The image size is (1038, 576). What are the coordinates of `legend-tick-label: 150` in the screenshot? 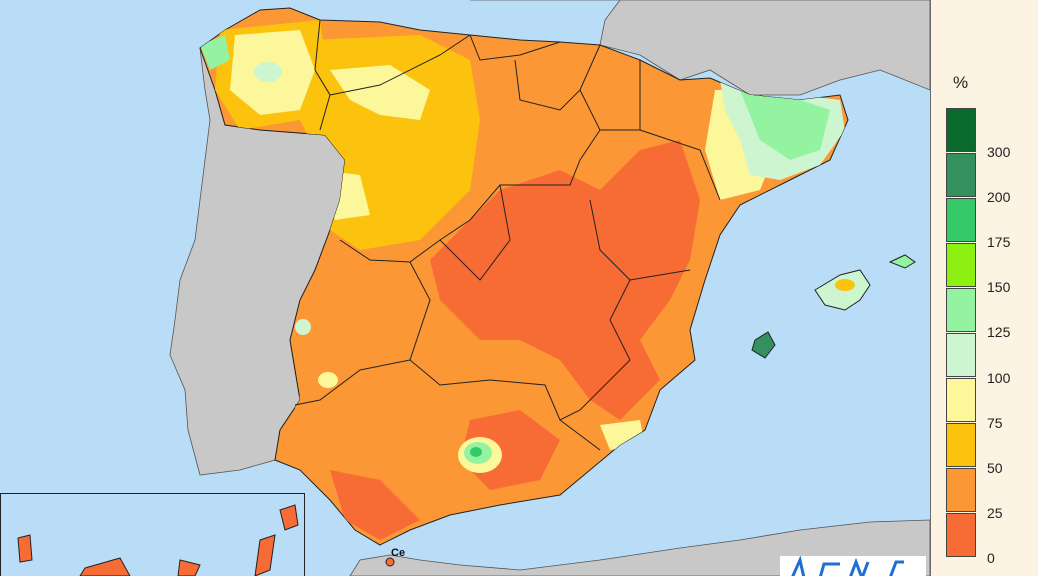 It's located at (999, 287).